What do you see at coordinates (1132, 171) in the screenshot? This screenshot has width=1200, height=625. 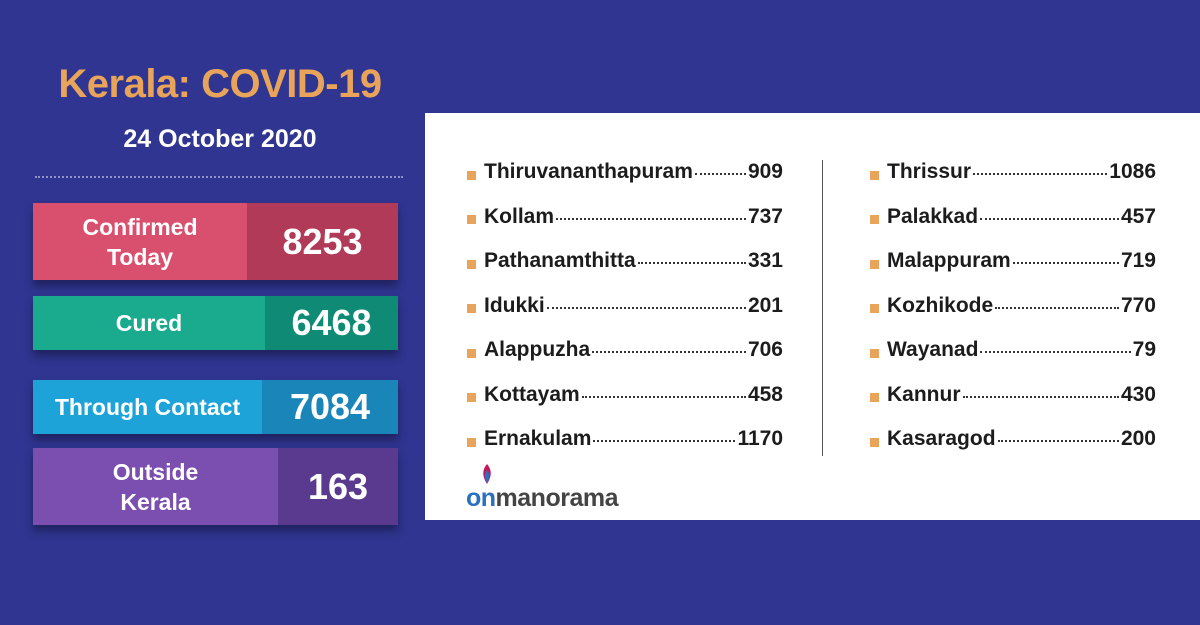 I see `district-value: 1086` at bounding box center [1132, 171].